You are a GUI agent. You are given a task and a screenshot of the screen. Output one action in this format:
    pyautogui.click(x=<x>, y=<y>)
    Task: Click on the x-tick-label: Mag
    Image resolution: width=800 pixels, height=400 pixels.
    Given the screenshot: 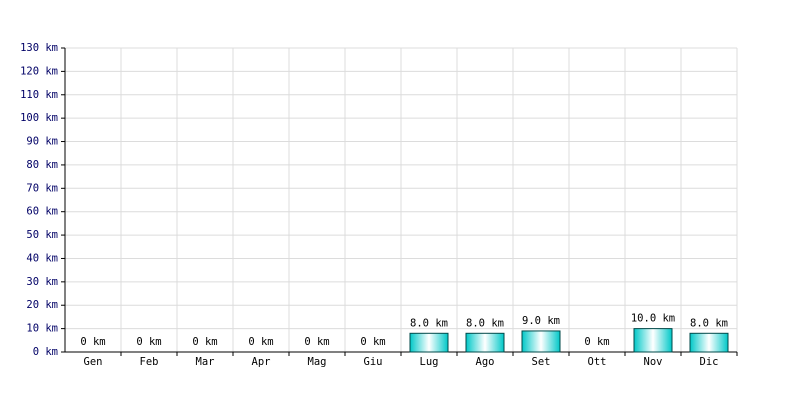 What is the action you would take?
    pyautogui.click(x=317, y=362)
    